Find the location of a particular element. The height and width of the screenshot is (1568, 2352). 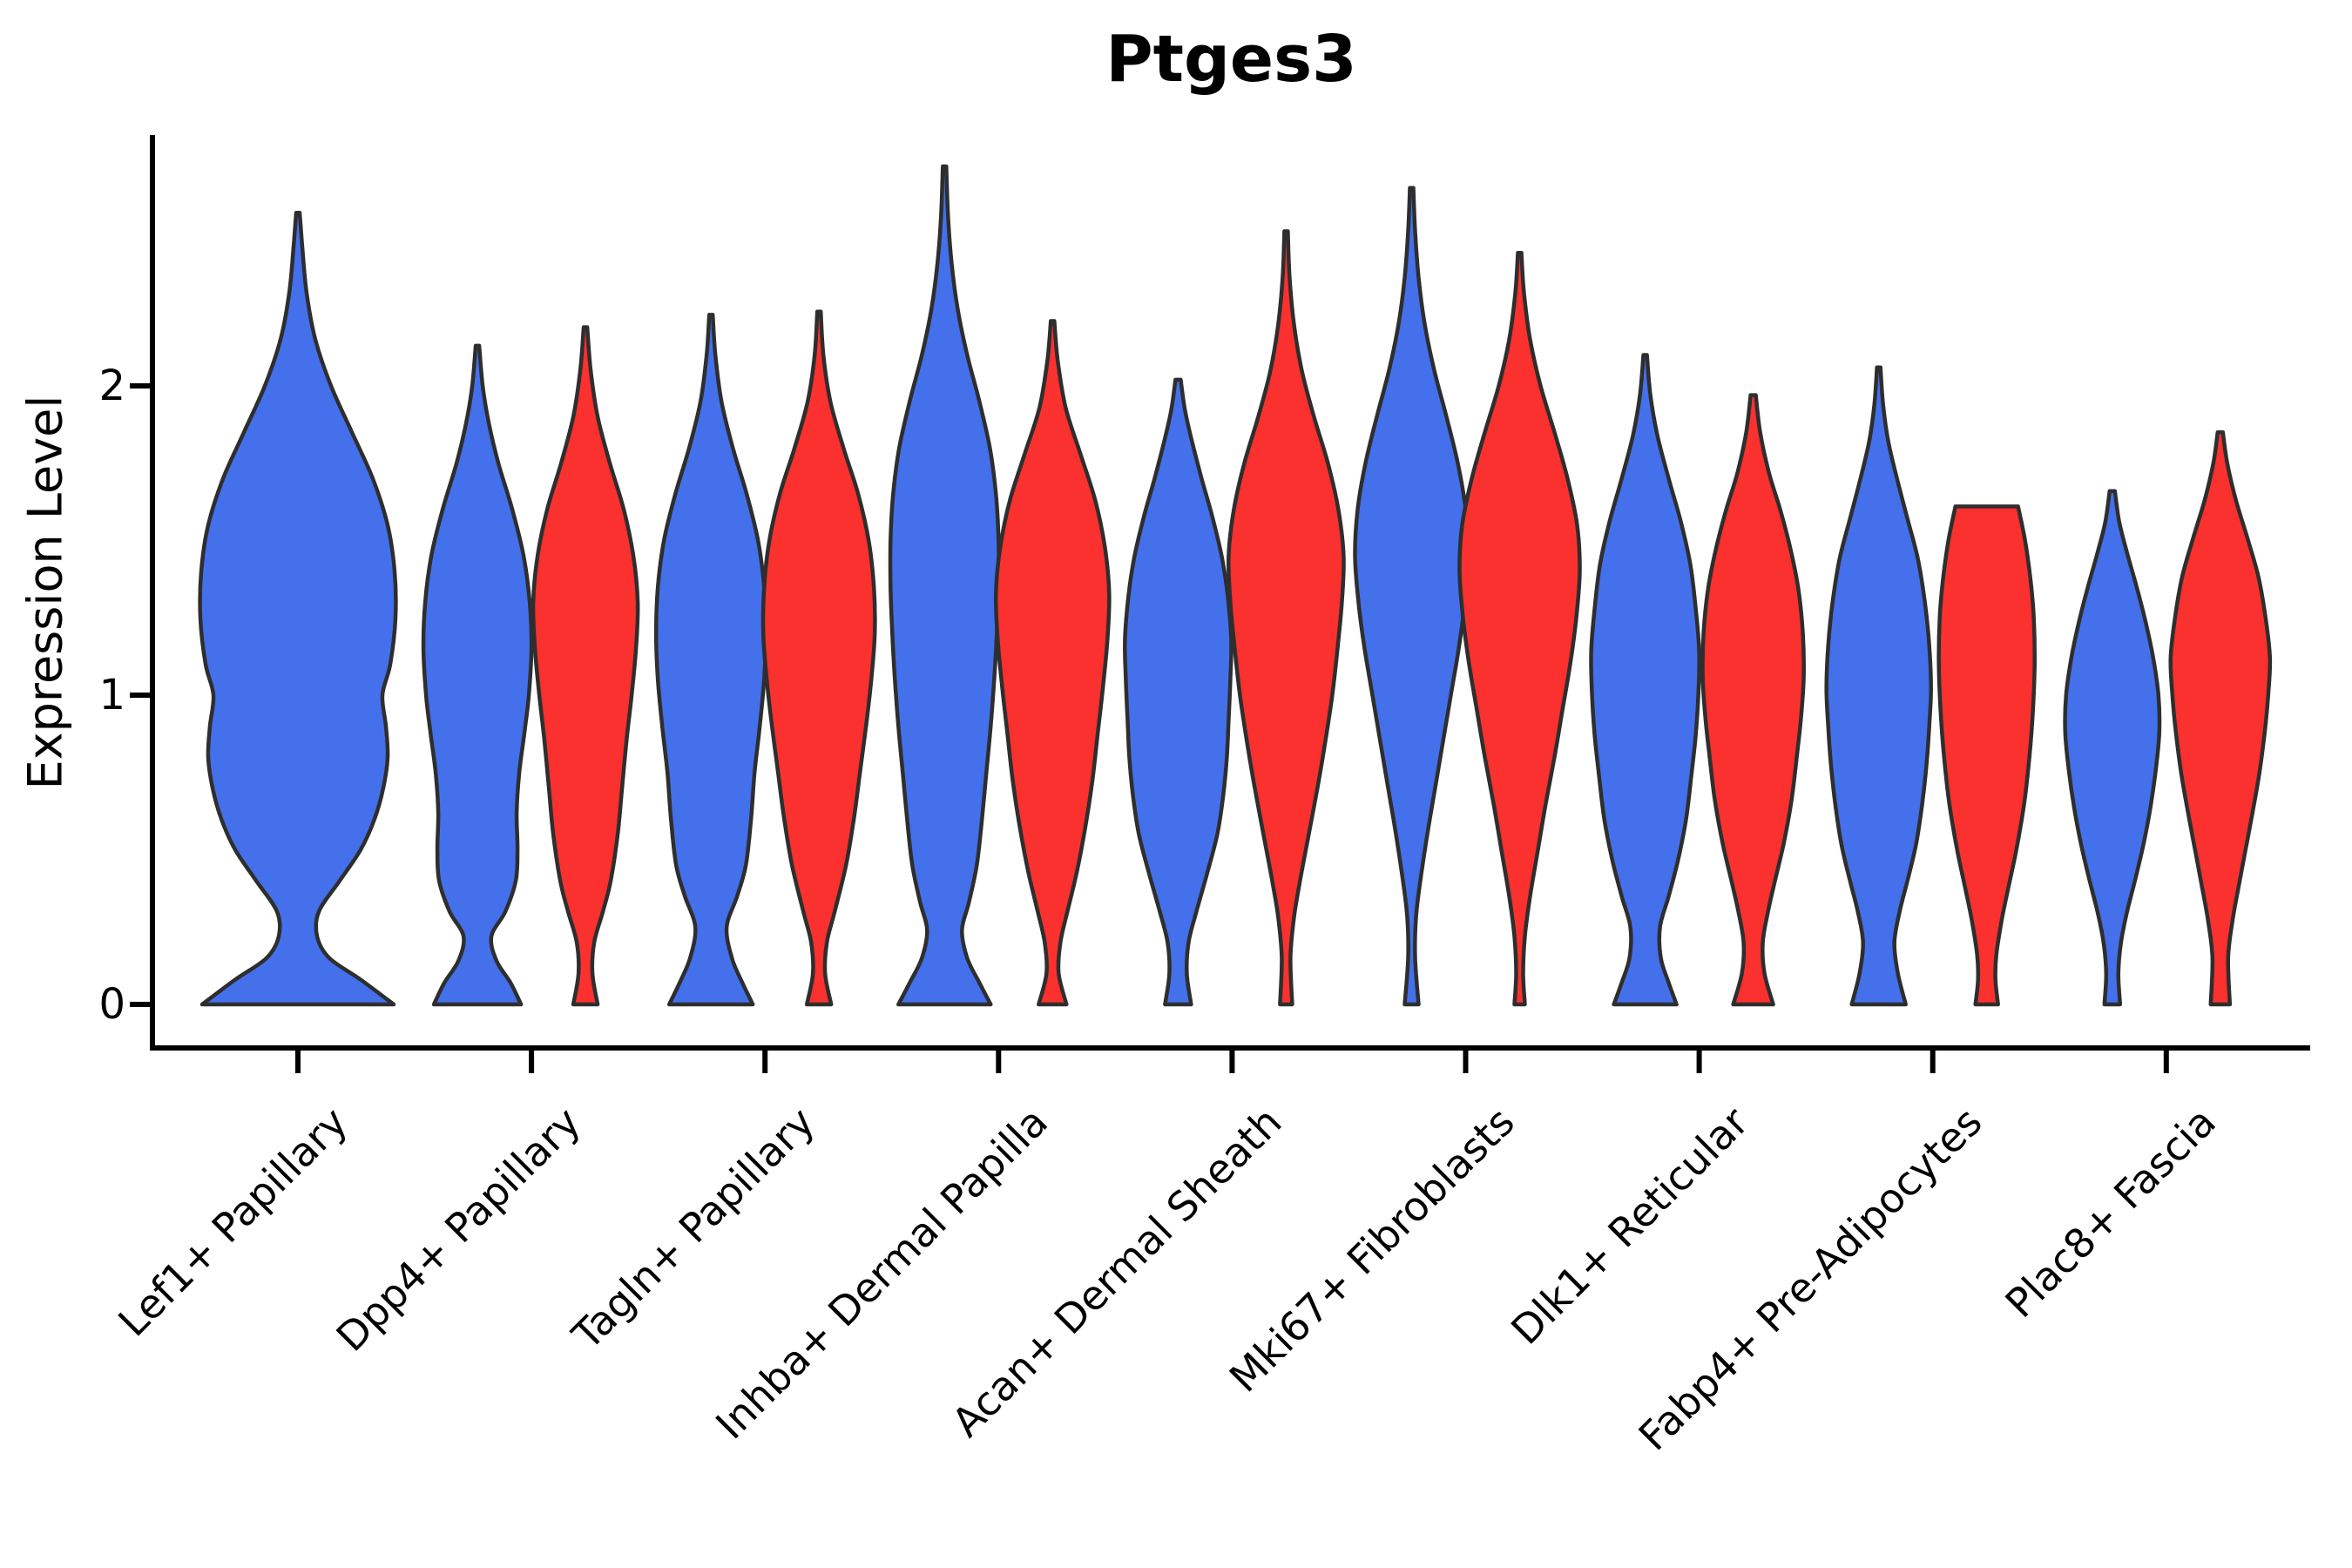

y-tick-label: 0 is located at coordinates (111, 1004).